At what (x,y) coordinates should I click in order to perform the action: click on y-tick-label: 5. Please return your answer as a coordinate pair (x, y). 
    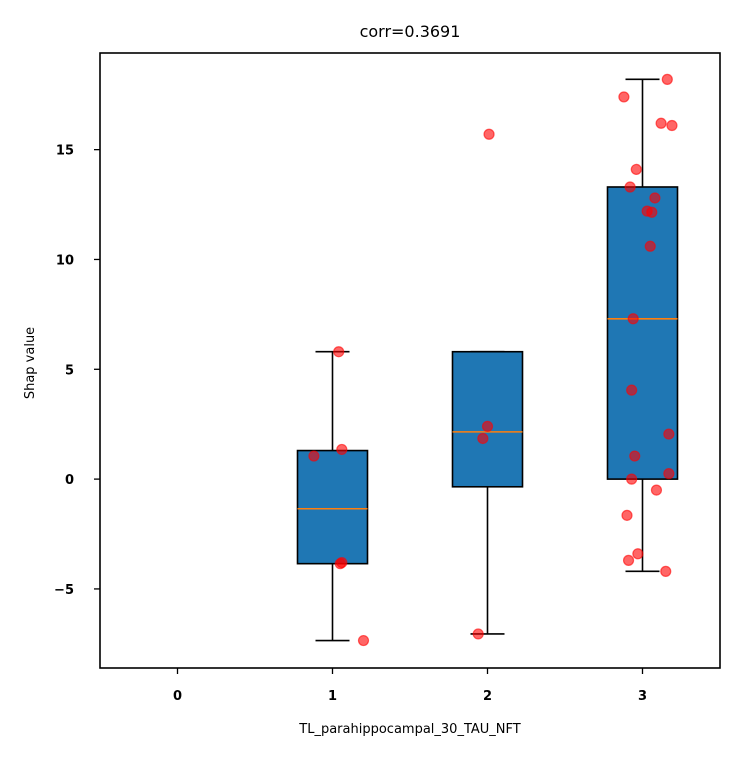
    Looking at the image, I should click on (69, 370).